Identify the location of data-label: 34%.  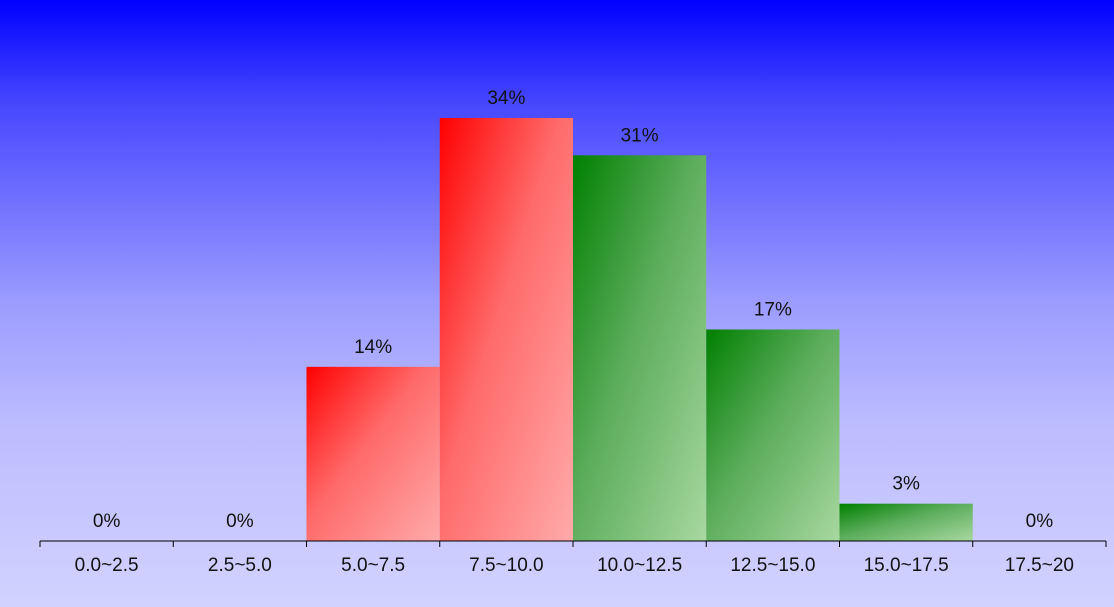
(506, 98).